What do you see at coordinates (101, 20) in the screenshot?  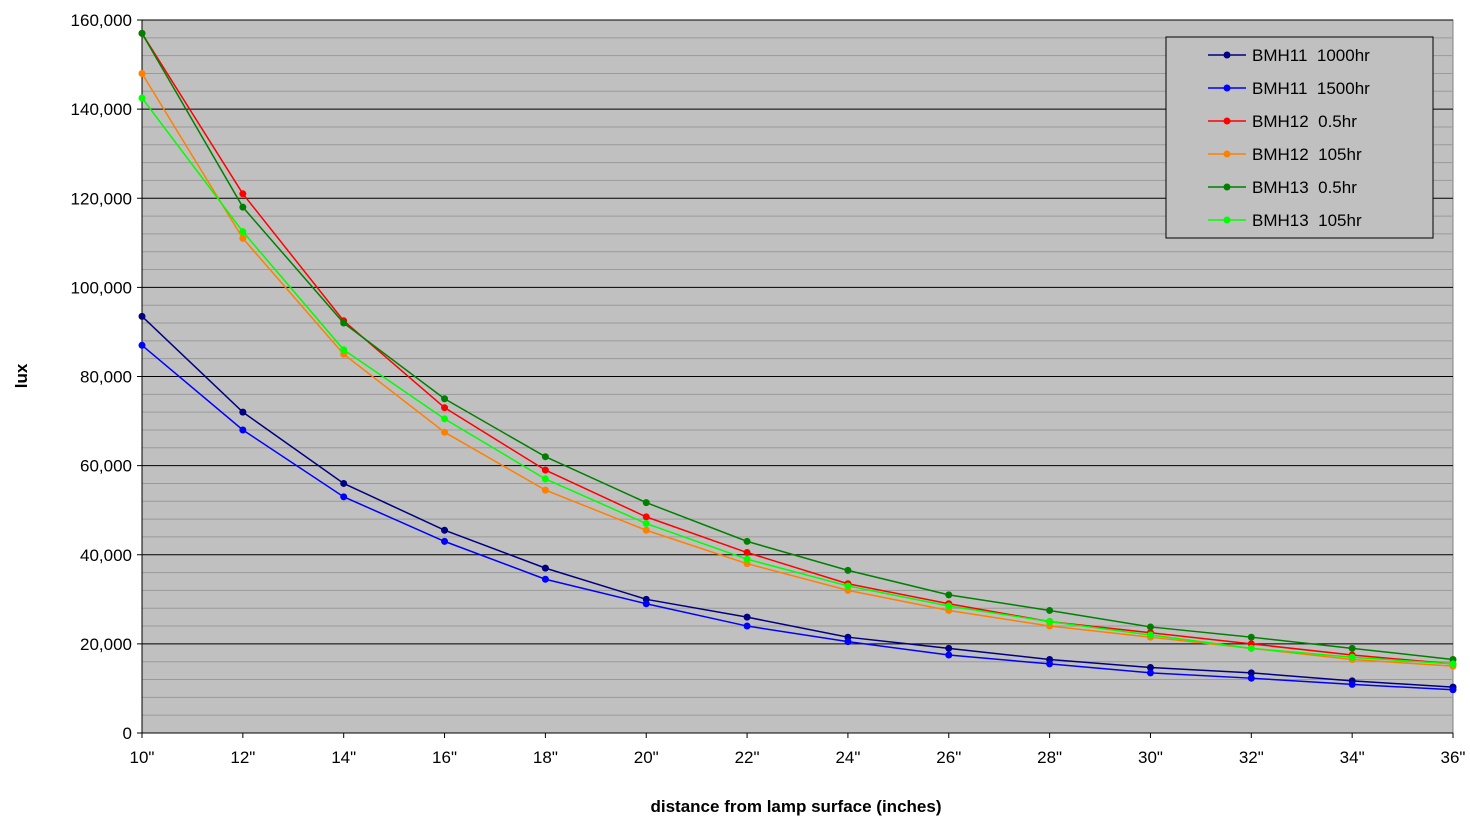 I see `y-tick-label: 160,000` at bounding box center [101, 20].